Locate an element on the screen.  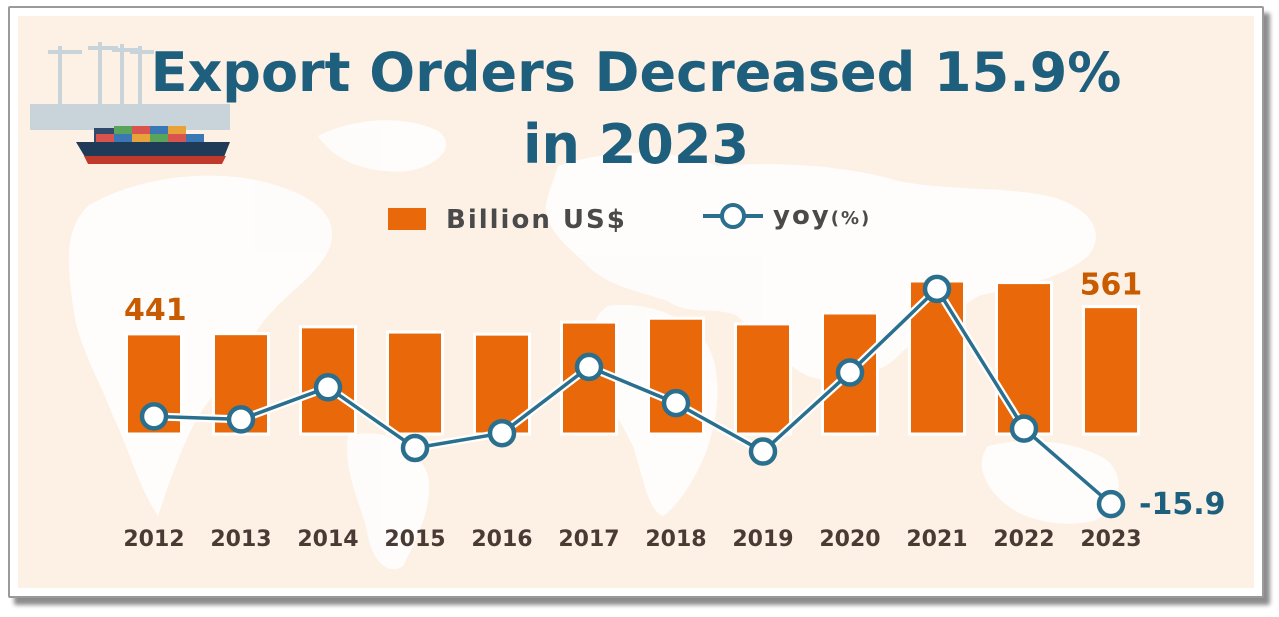
bar-2016 is located at coordinates (502, 384).